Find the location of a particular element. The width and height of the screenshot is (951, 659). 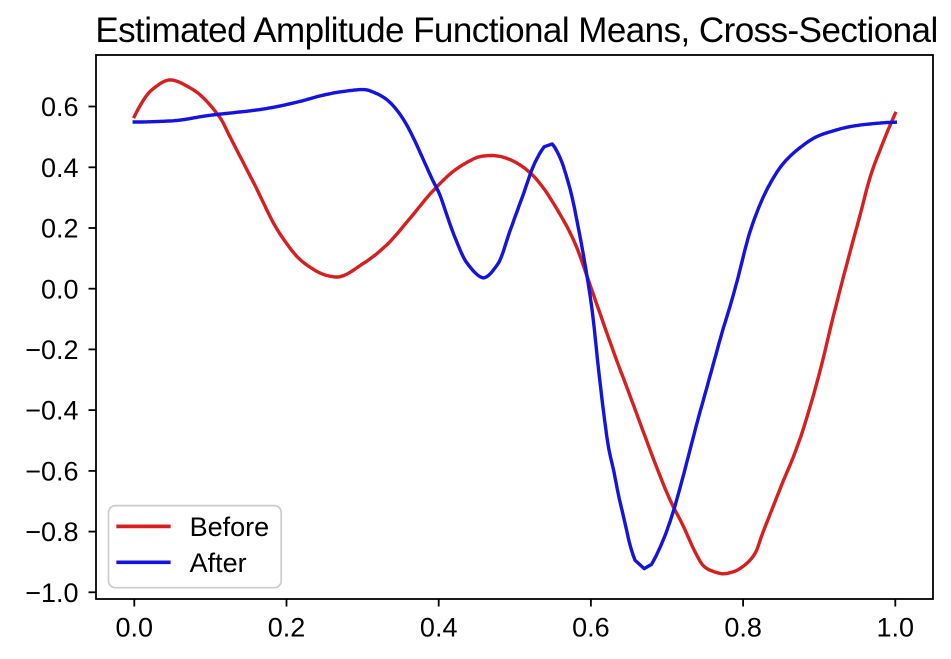

svg-text: −0.8 is located at coordinates (51, 532).